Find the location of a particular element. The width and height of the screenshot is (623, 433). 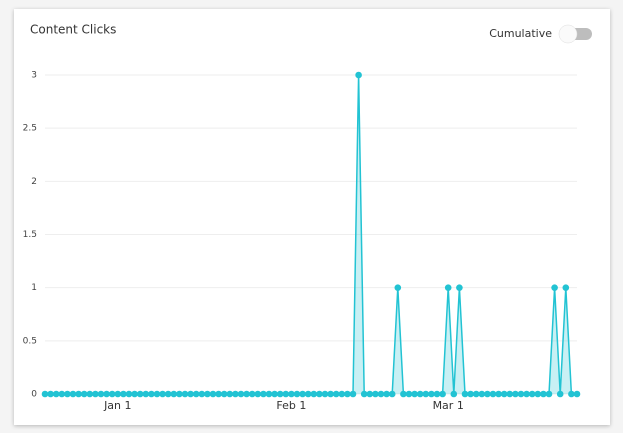

y-tick-label: 2 is located at coordinates (34, 182).